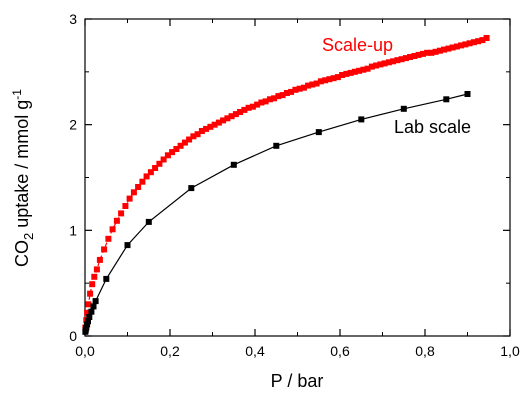  I want to click on x-tick-label: 0,4, so click(255, 351).